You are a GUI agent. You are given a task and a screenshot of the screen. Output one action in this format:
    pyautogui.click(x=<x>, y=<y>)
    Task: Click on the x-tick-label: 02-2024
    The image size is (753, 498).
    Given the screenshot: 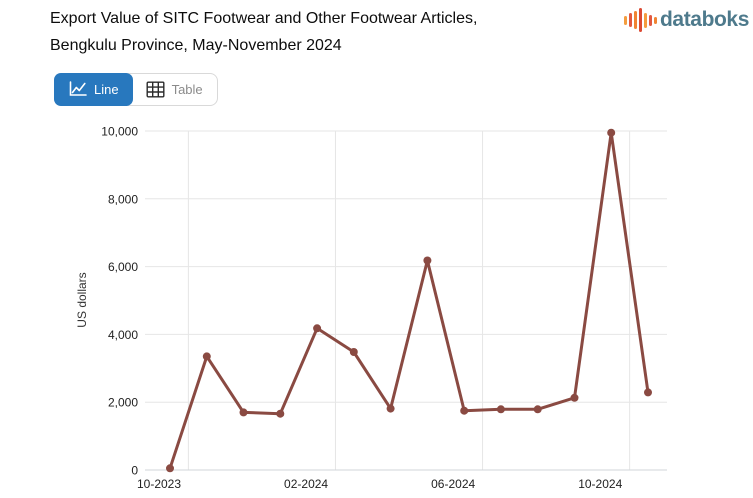 What is the action you would take?
    pyautogui.click(x=306, y=484)
    